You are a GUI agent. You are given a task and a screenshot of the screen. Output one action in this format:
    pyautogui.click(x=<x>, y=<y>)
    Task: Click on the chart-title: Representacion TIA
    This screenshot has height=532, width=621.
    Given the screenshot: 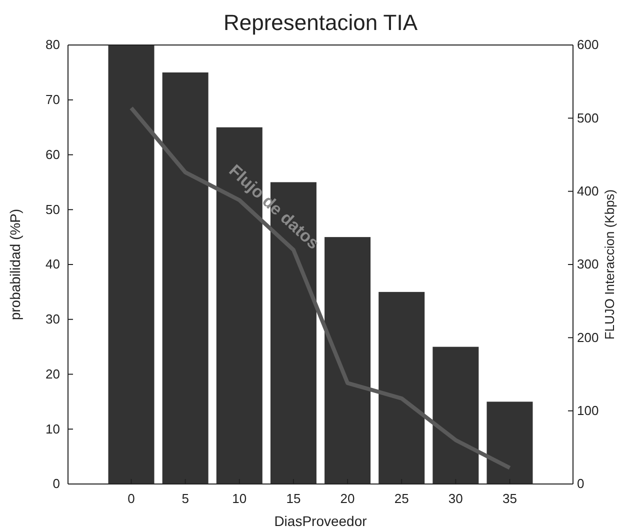 What is the action you would take?
    pyautogui.click(x=320, y=22)
    